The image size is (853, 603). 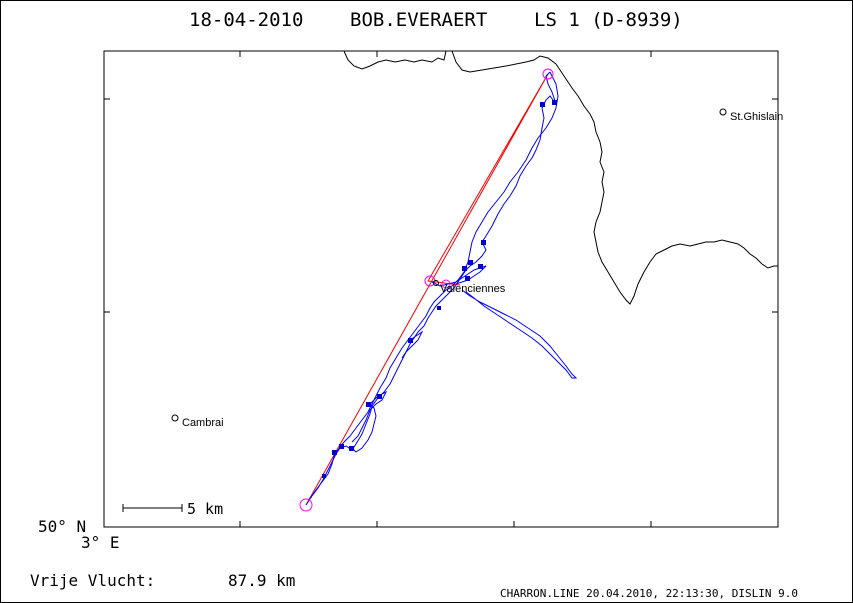 What do you see at coordinates (107, 205) in the screenshot?
I see `left-ticks` at bounding box center [107, 205].